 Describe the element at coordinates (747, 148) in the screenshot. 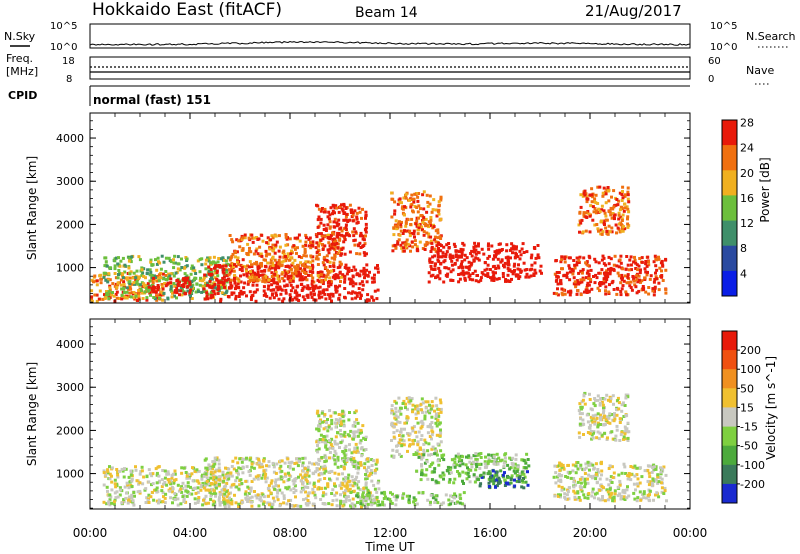

I see `colorbar-tick-label: 24` at that location.